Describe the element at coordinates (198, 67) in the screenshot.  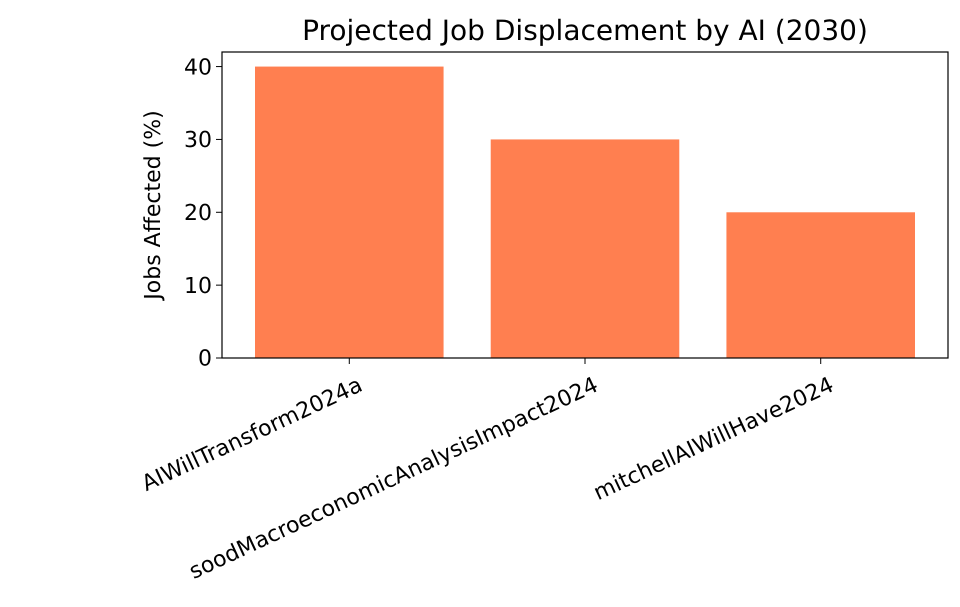
I see `y-tick-label: 40` at that location.